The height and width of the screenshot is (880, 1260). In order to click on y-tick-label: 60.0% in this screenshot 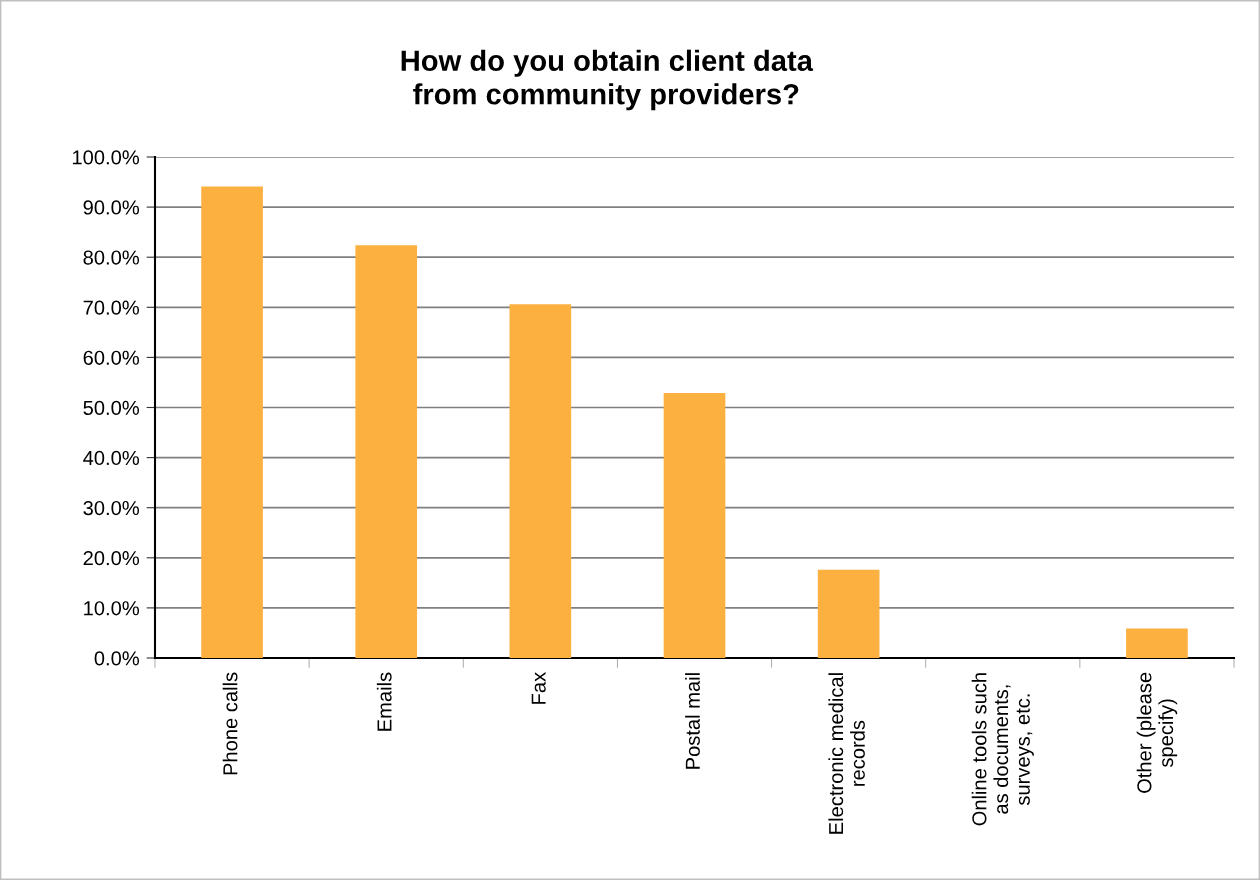, I will do `click(111, 357)`.